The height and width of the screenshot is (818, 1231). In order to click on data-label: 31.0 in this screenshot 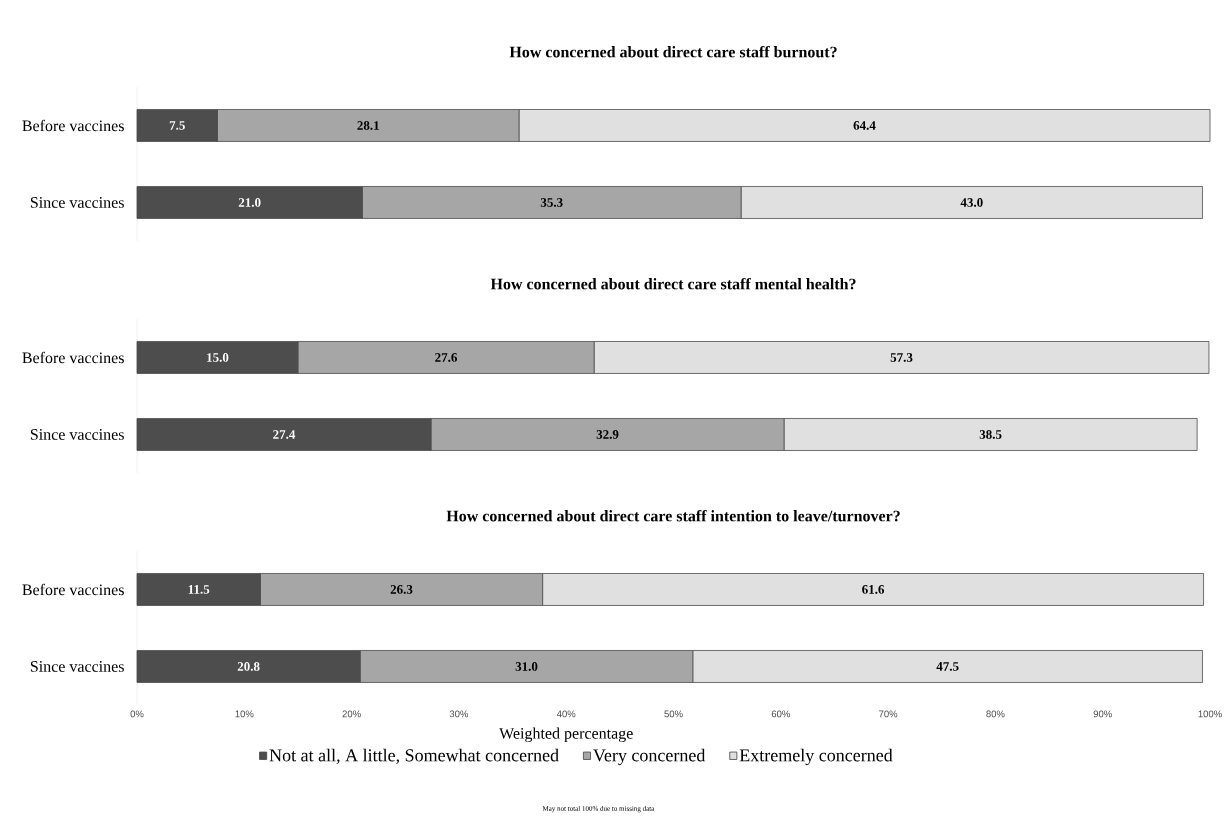, I will do `click(526, 666)`.